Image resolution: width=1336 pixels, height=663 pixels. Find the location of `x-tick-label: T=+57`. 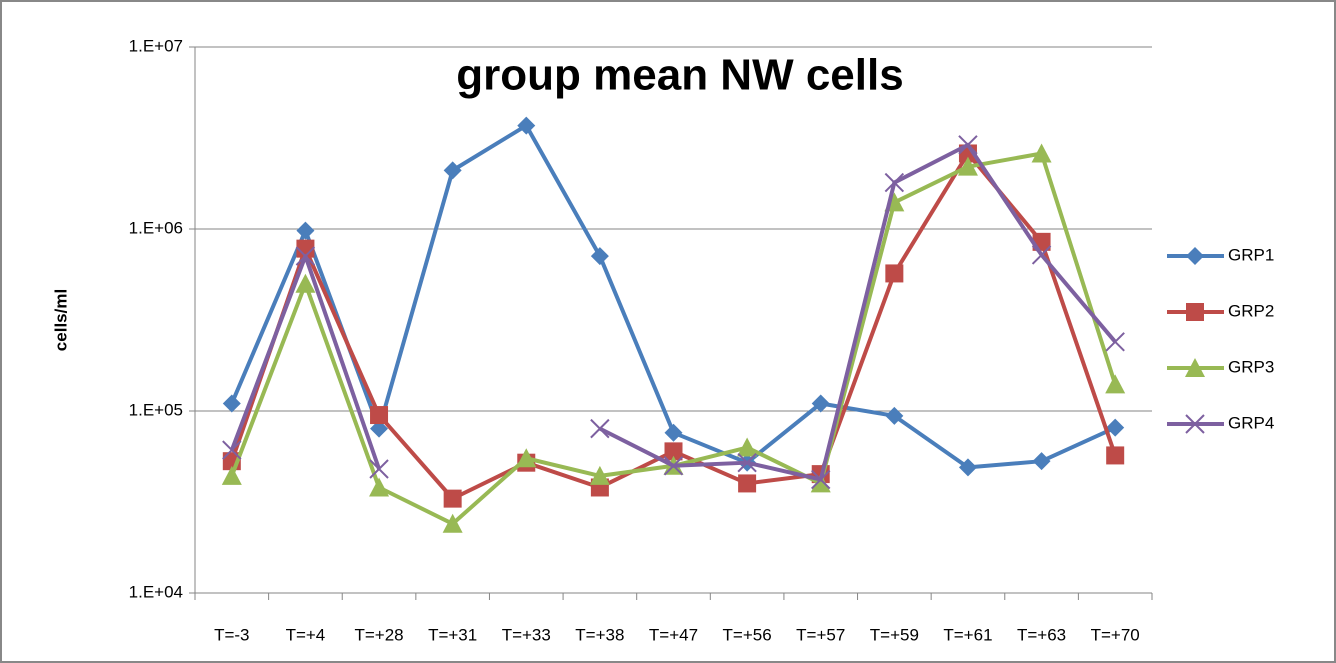

x-tick-label: T=+57 is located at coordinates (820, 634).